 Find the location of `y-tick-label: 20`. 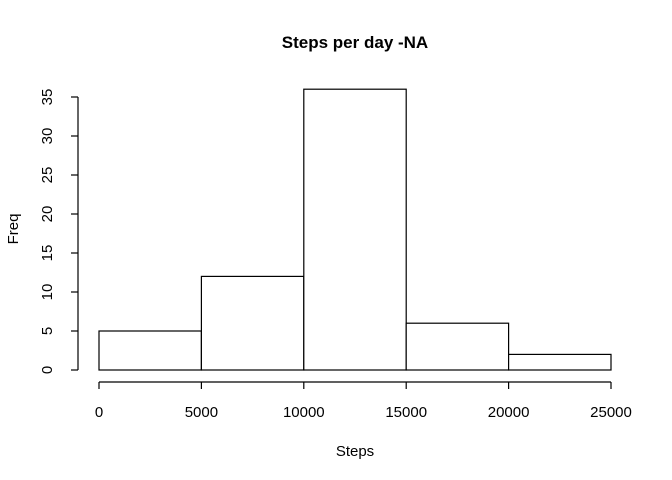

y-tick-label: 20 is located at coordinates (47, 214).